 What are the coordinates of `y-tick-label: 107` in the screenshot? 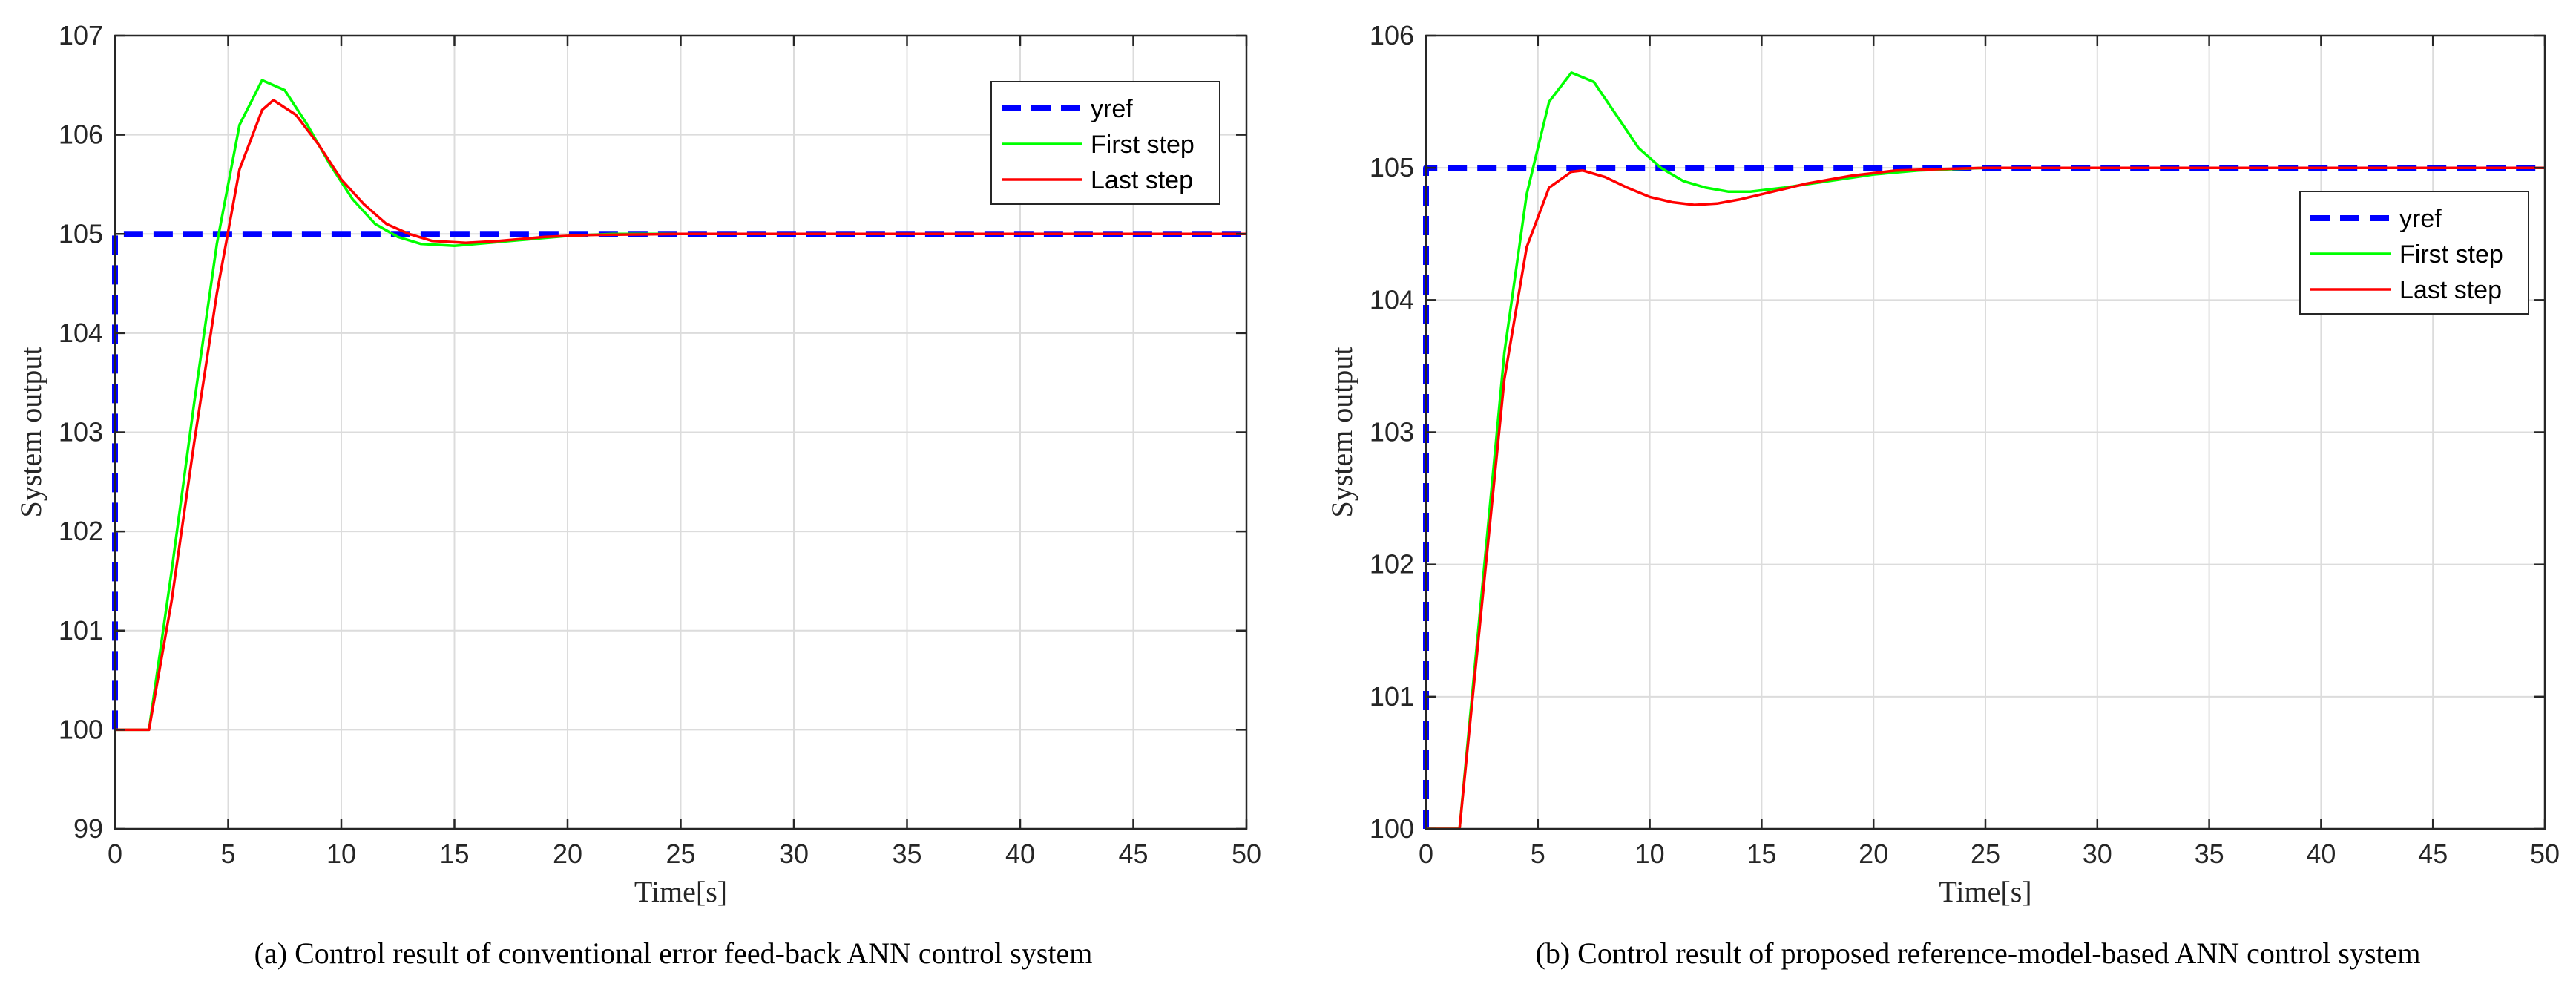 It's located at (81, 35).